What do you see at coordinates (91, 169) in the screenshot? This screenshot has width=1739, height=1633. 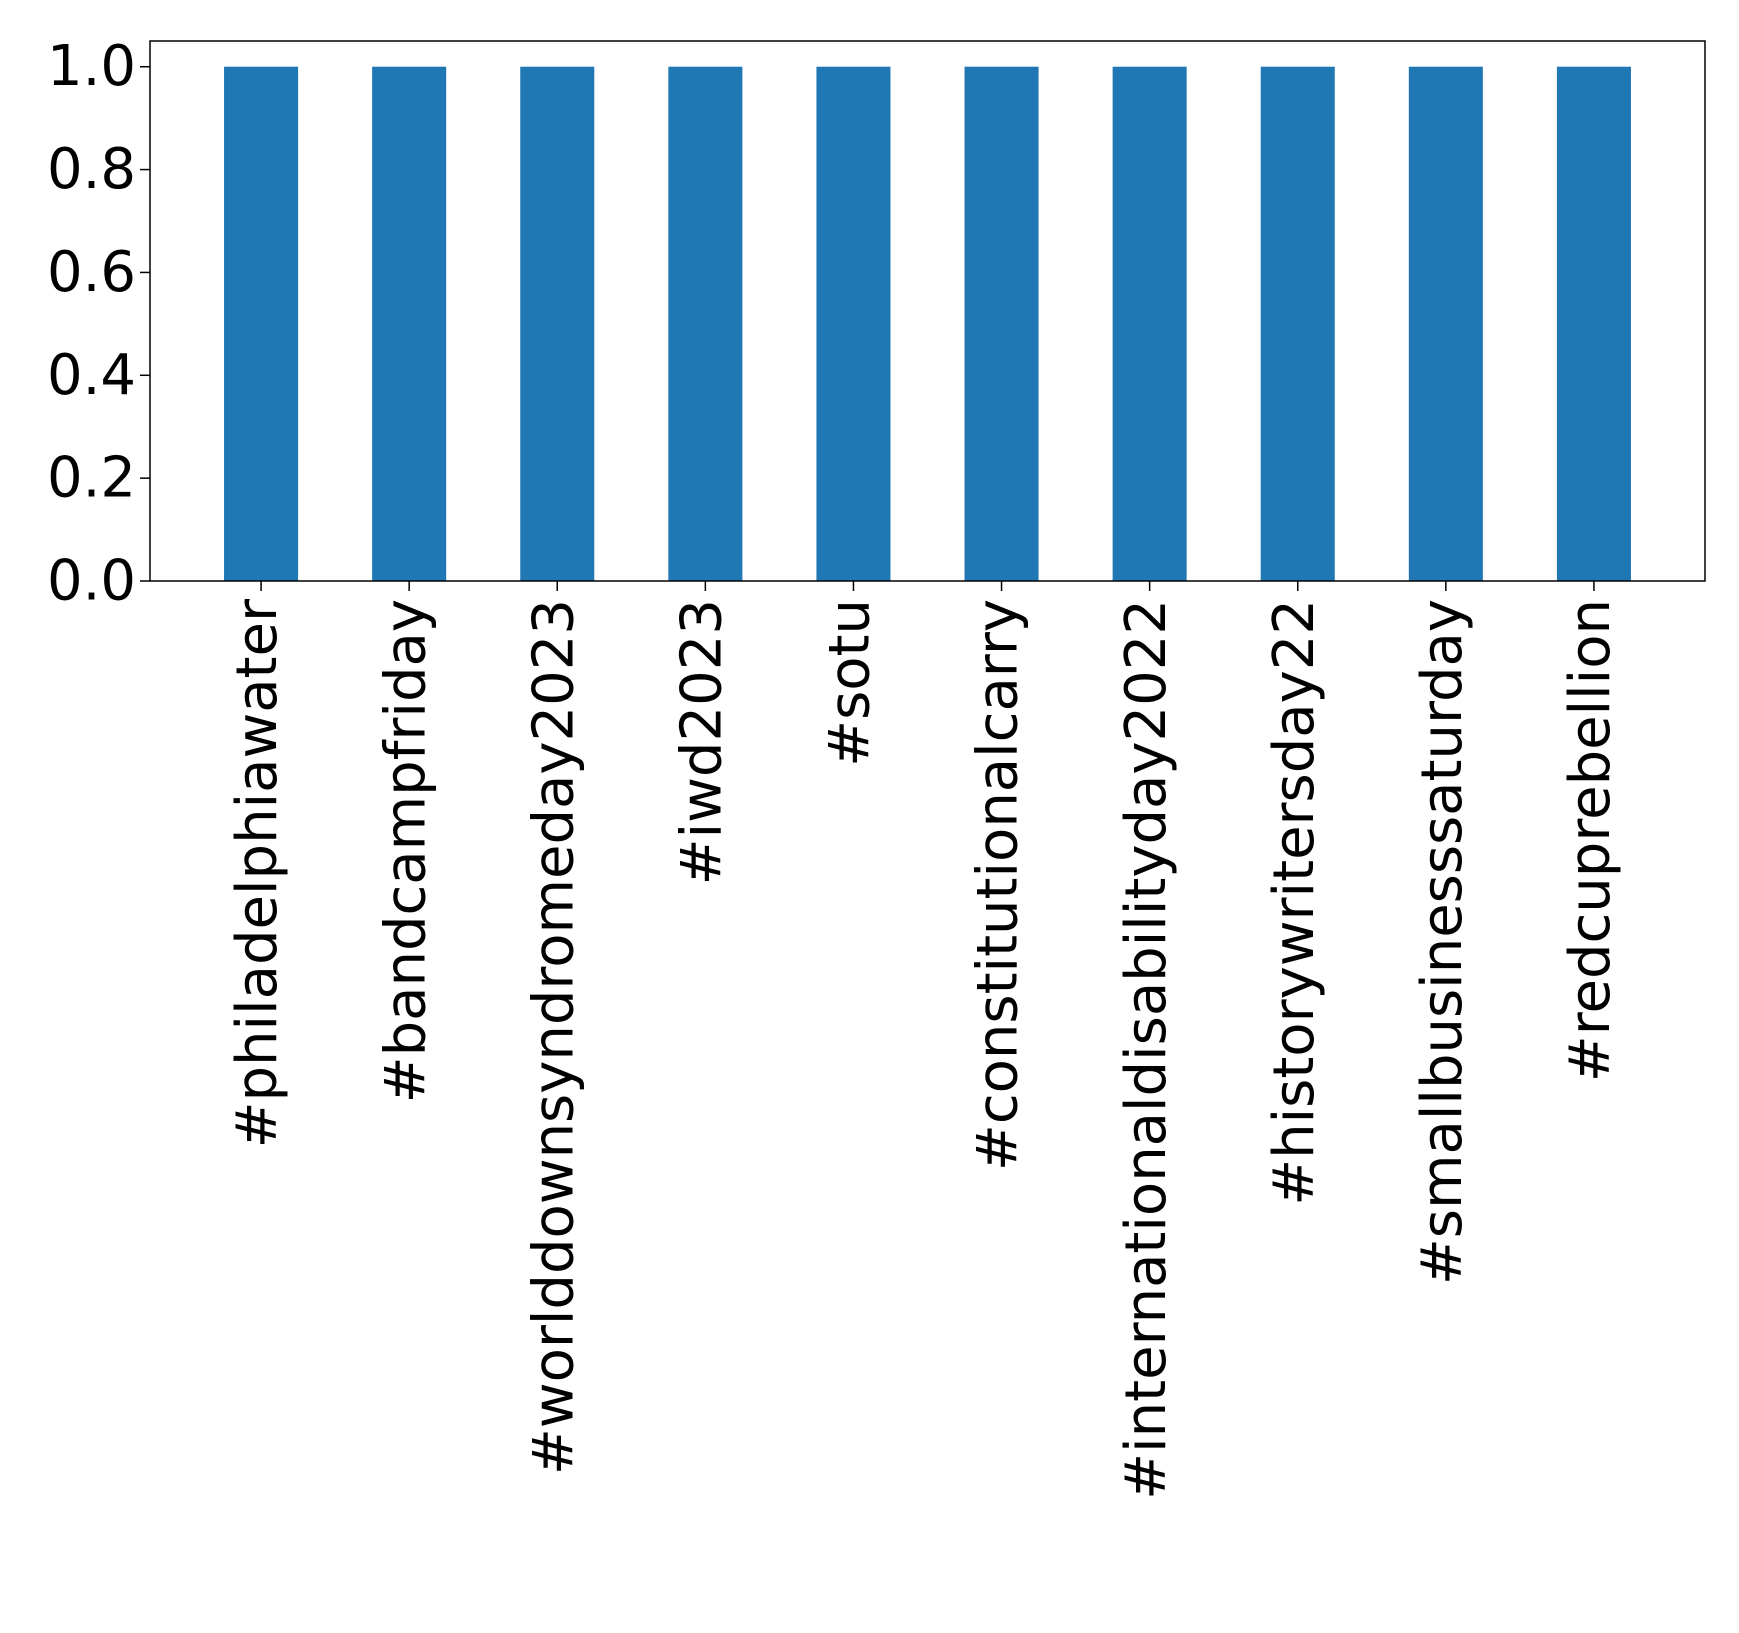 I see `y-tick-label-4: 0.8` at bounding box center [91, 169].